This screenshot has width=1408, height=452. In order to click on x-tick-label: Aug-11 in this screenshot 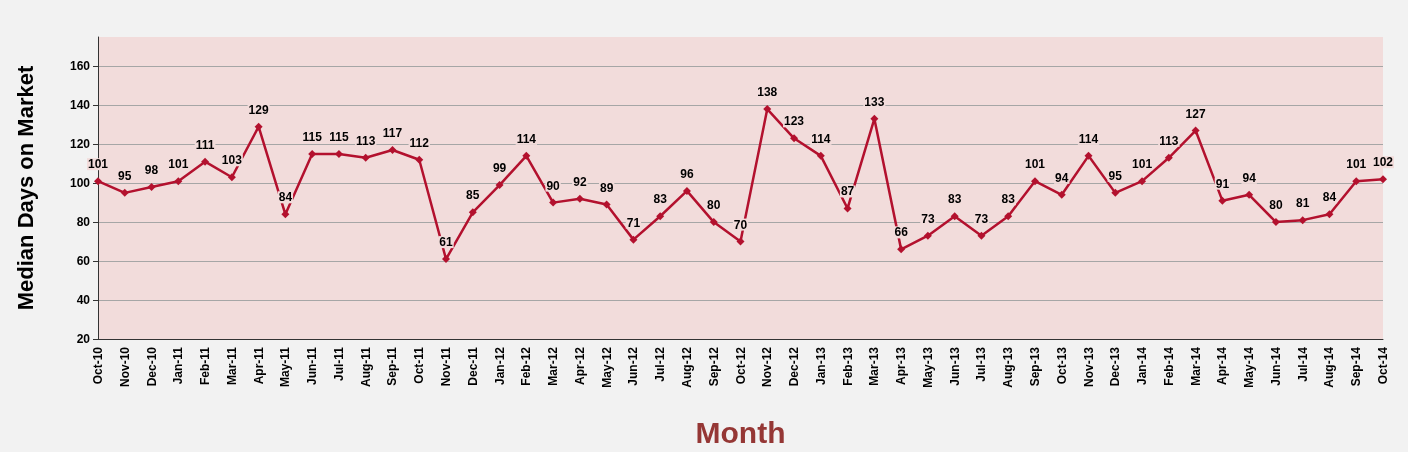, I will do `click(365, 367)`.